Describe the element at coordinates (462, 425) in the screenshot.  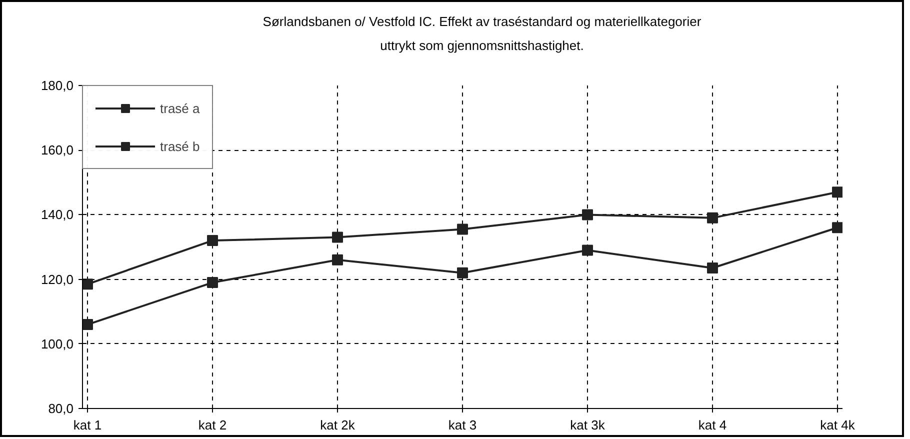
I see `x-tick-label: kat 3` at that location.